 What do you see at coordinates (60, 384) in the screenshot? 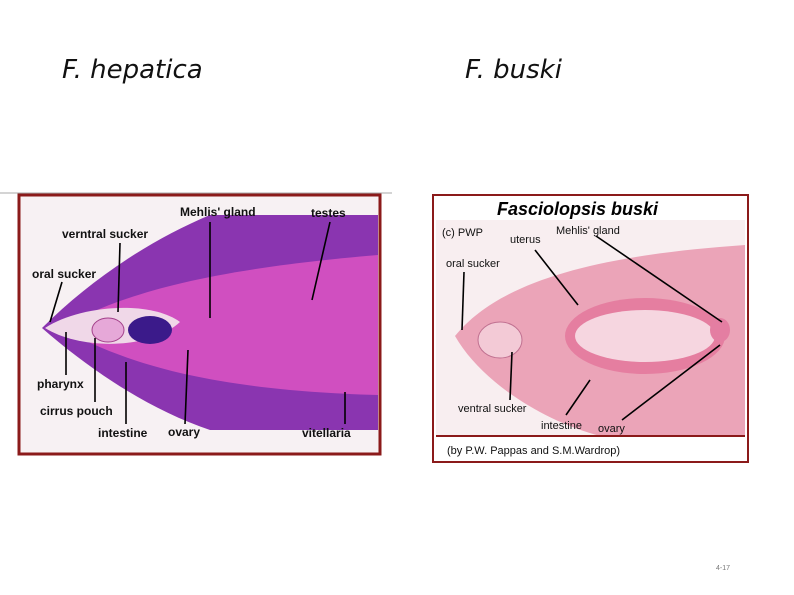
I see `label: pharynx` at bounding box center [60, 384].